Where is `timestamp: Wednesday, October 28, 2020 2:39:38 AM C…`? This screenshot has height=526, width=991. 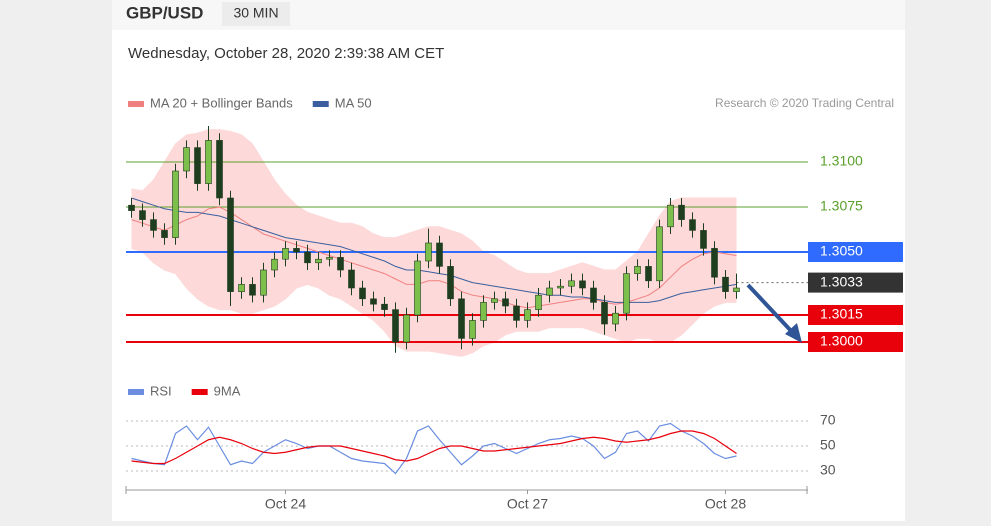 timestamp: Wednesday, October 28, 2020 2:39:38 AM C… is located at coordinates (286, 53).